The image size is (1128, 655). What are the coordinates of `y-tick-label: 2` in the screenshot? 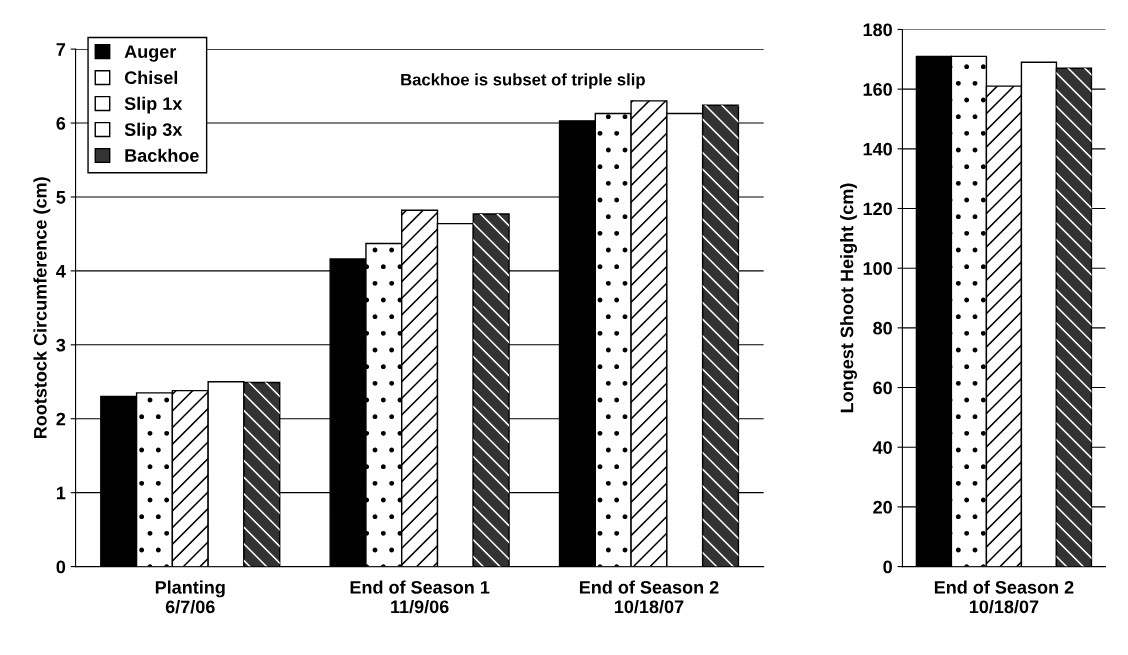 It's located at (61, 419).